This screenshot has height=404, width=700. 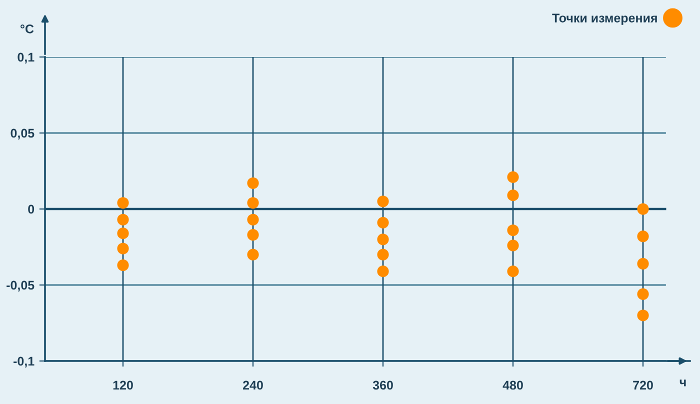 What do you see at coordinates (22, 134) in the screenshot?
I see `y-tick-label: 0,05` at bounding box center [22, 134].